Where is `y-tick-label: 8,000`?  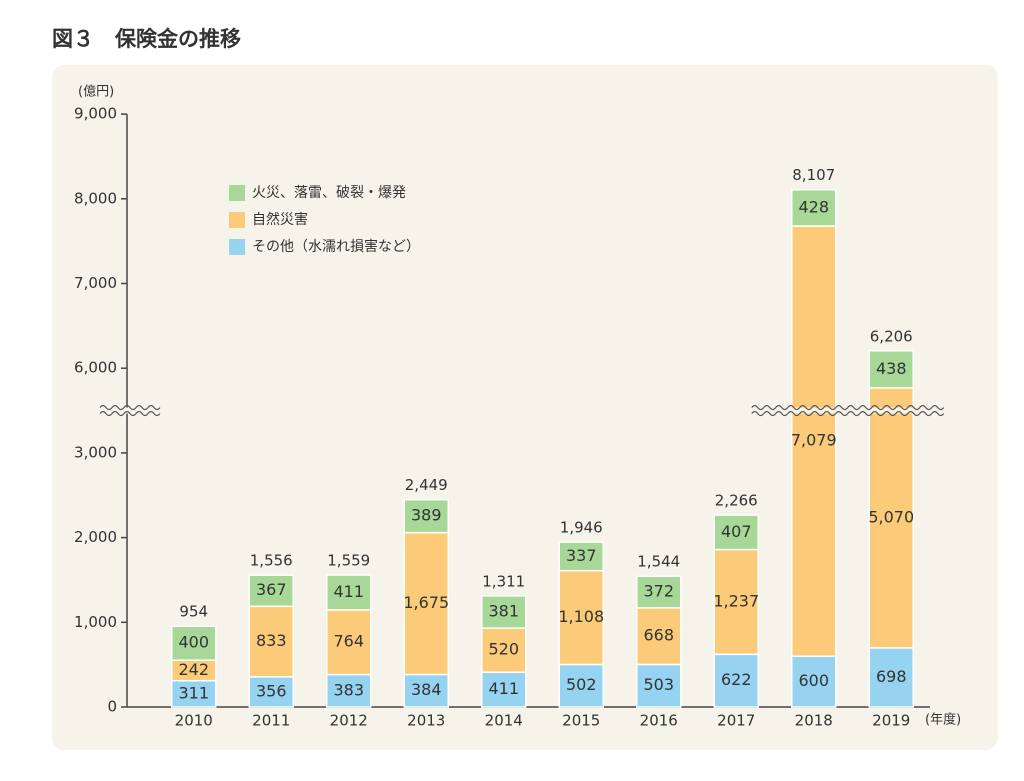 y-tick-label: 8,000 is located at coordinates (95, 198).